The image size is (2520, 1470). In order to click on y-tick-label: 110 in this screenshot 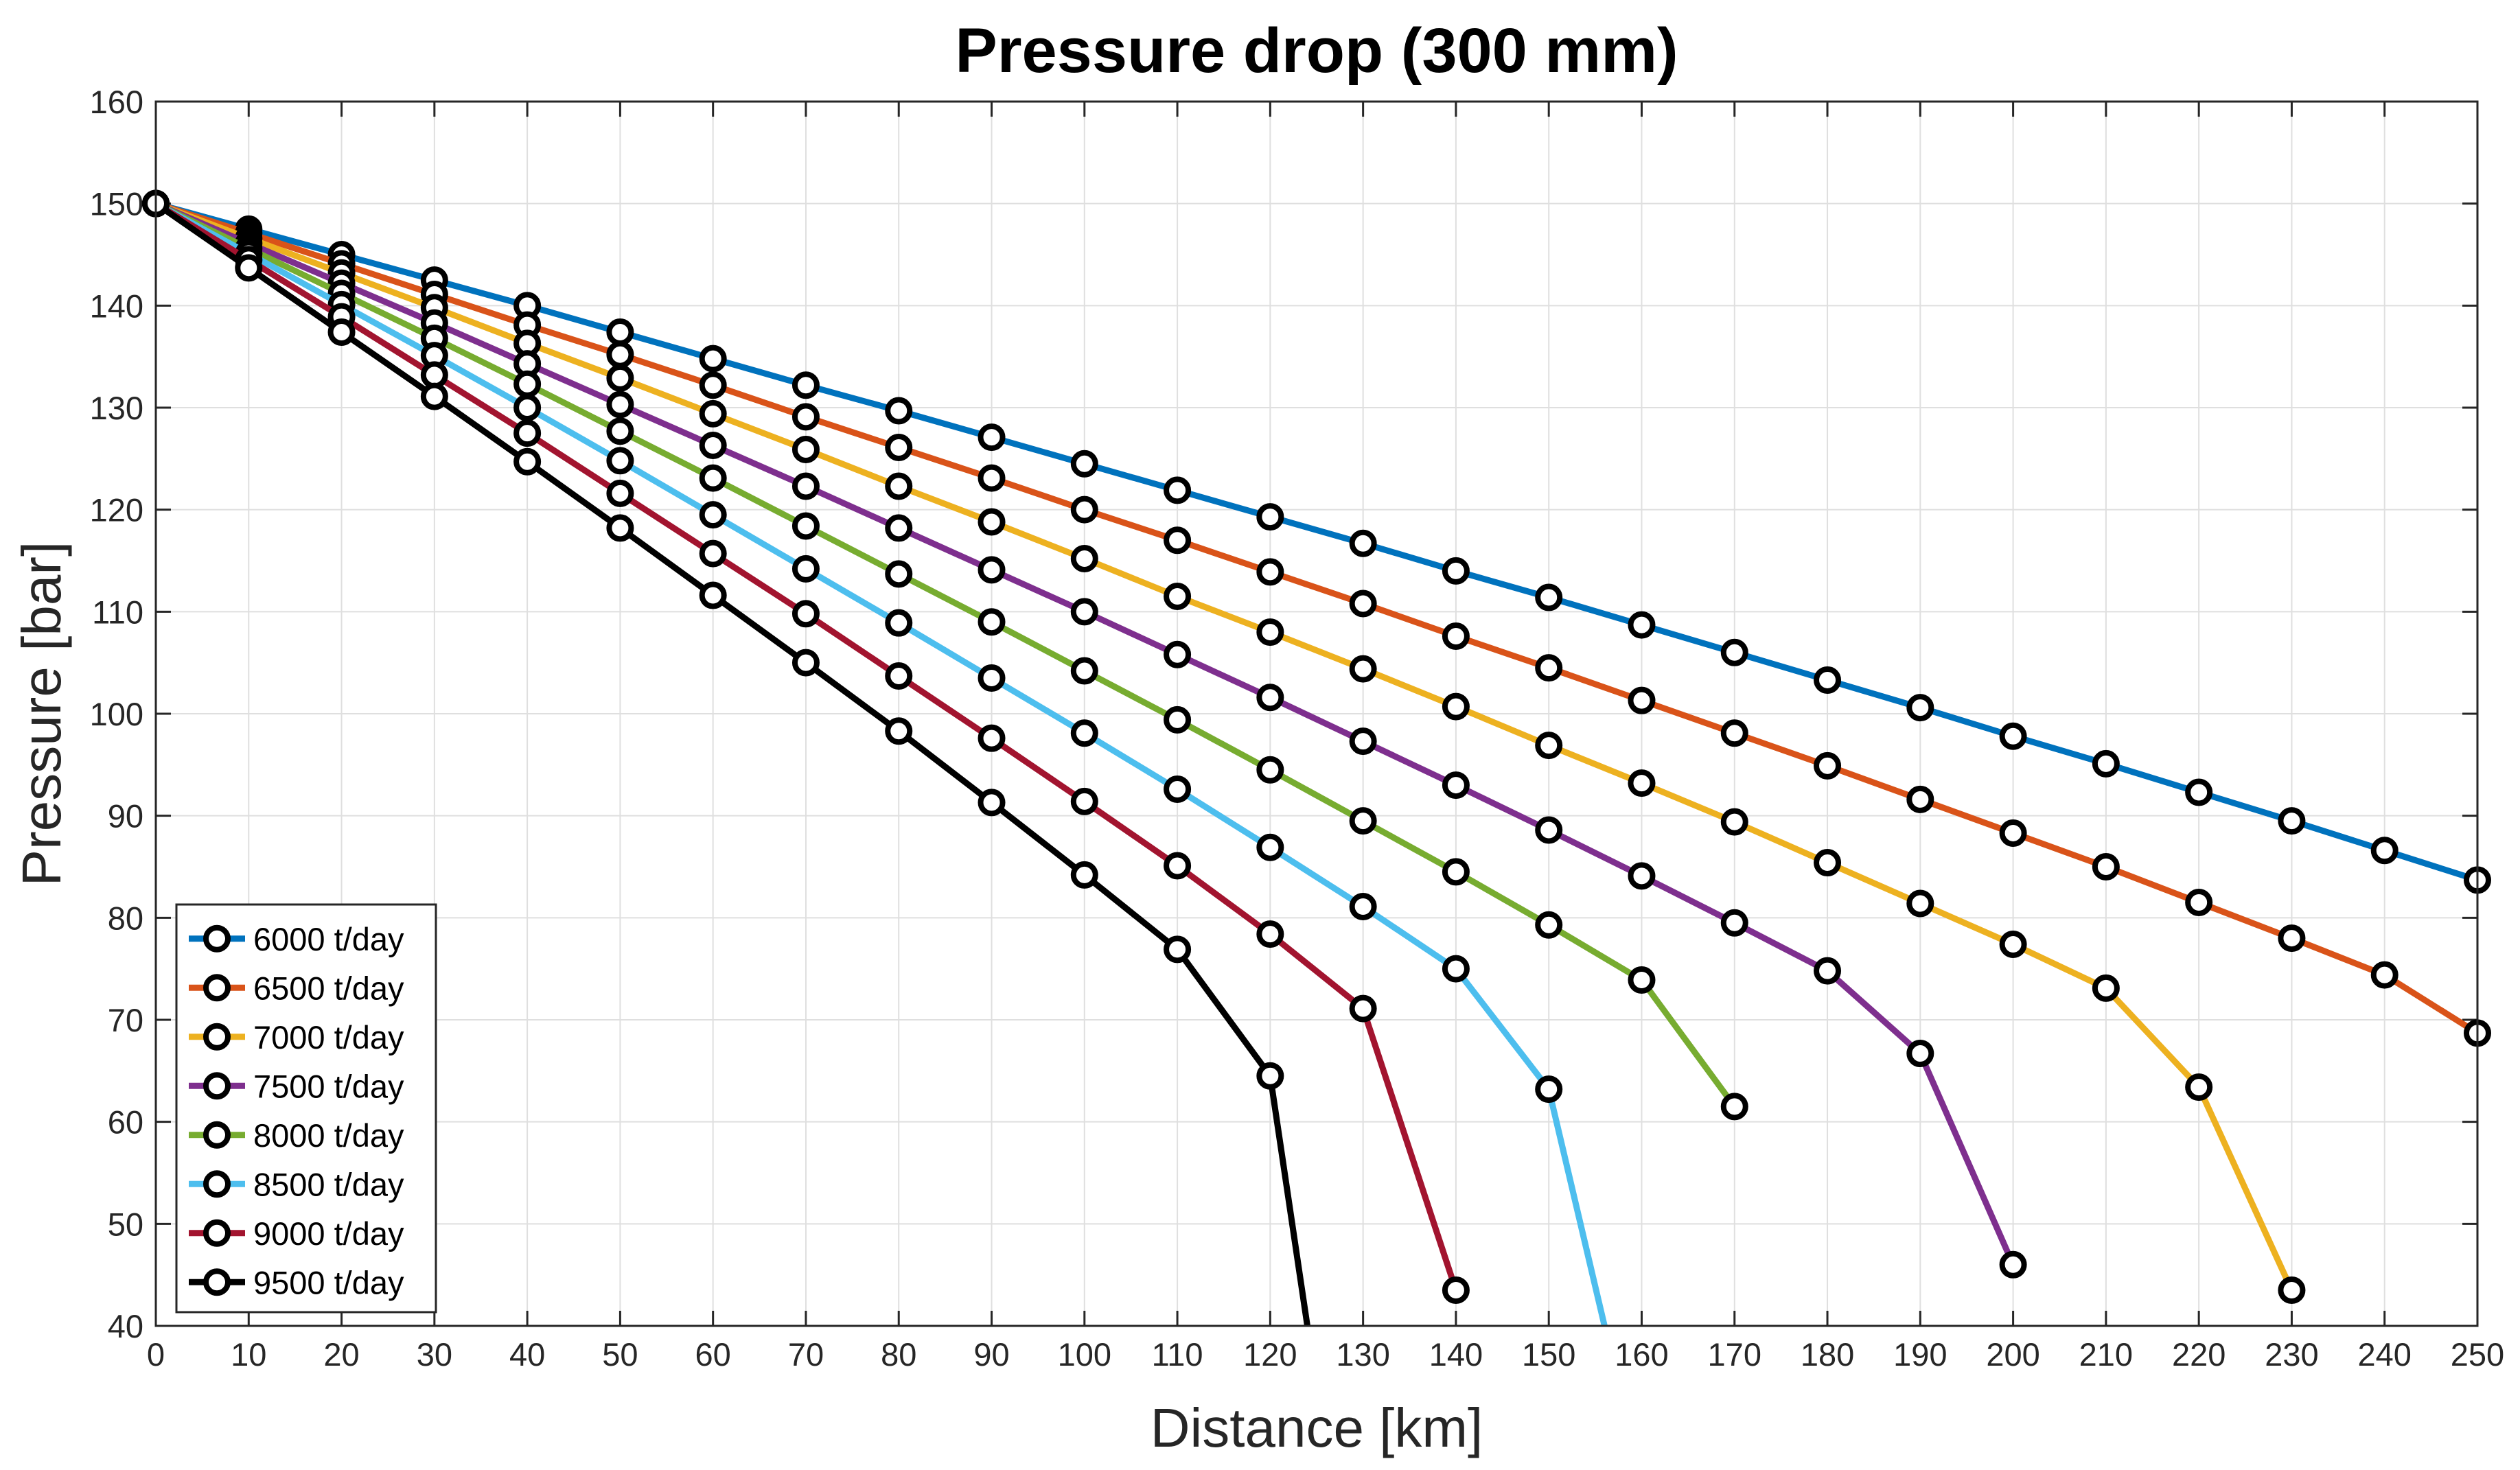, I will do `click(117, 612)`.